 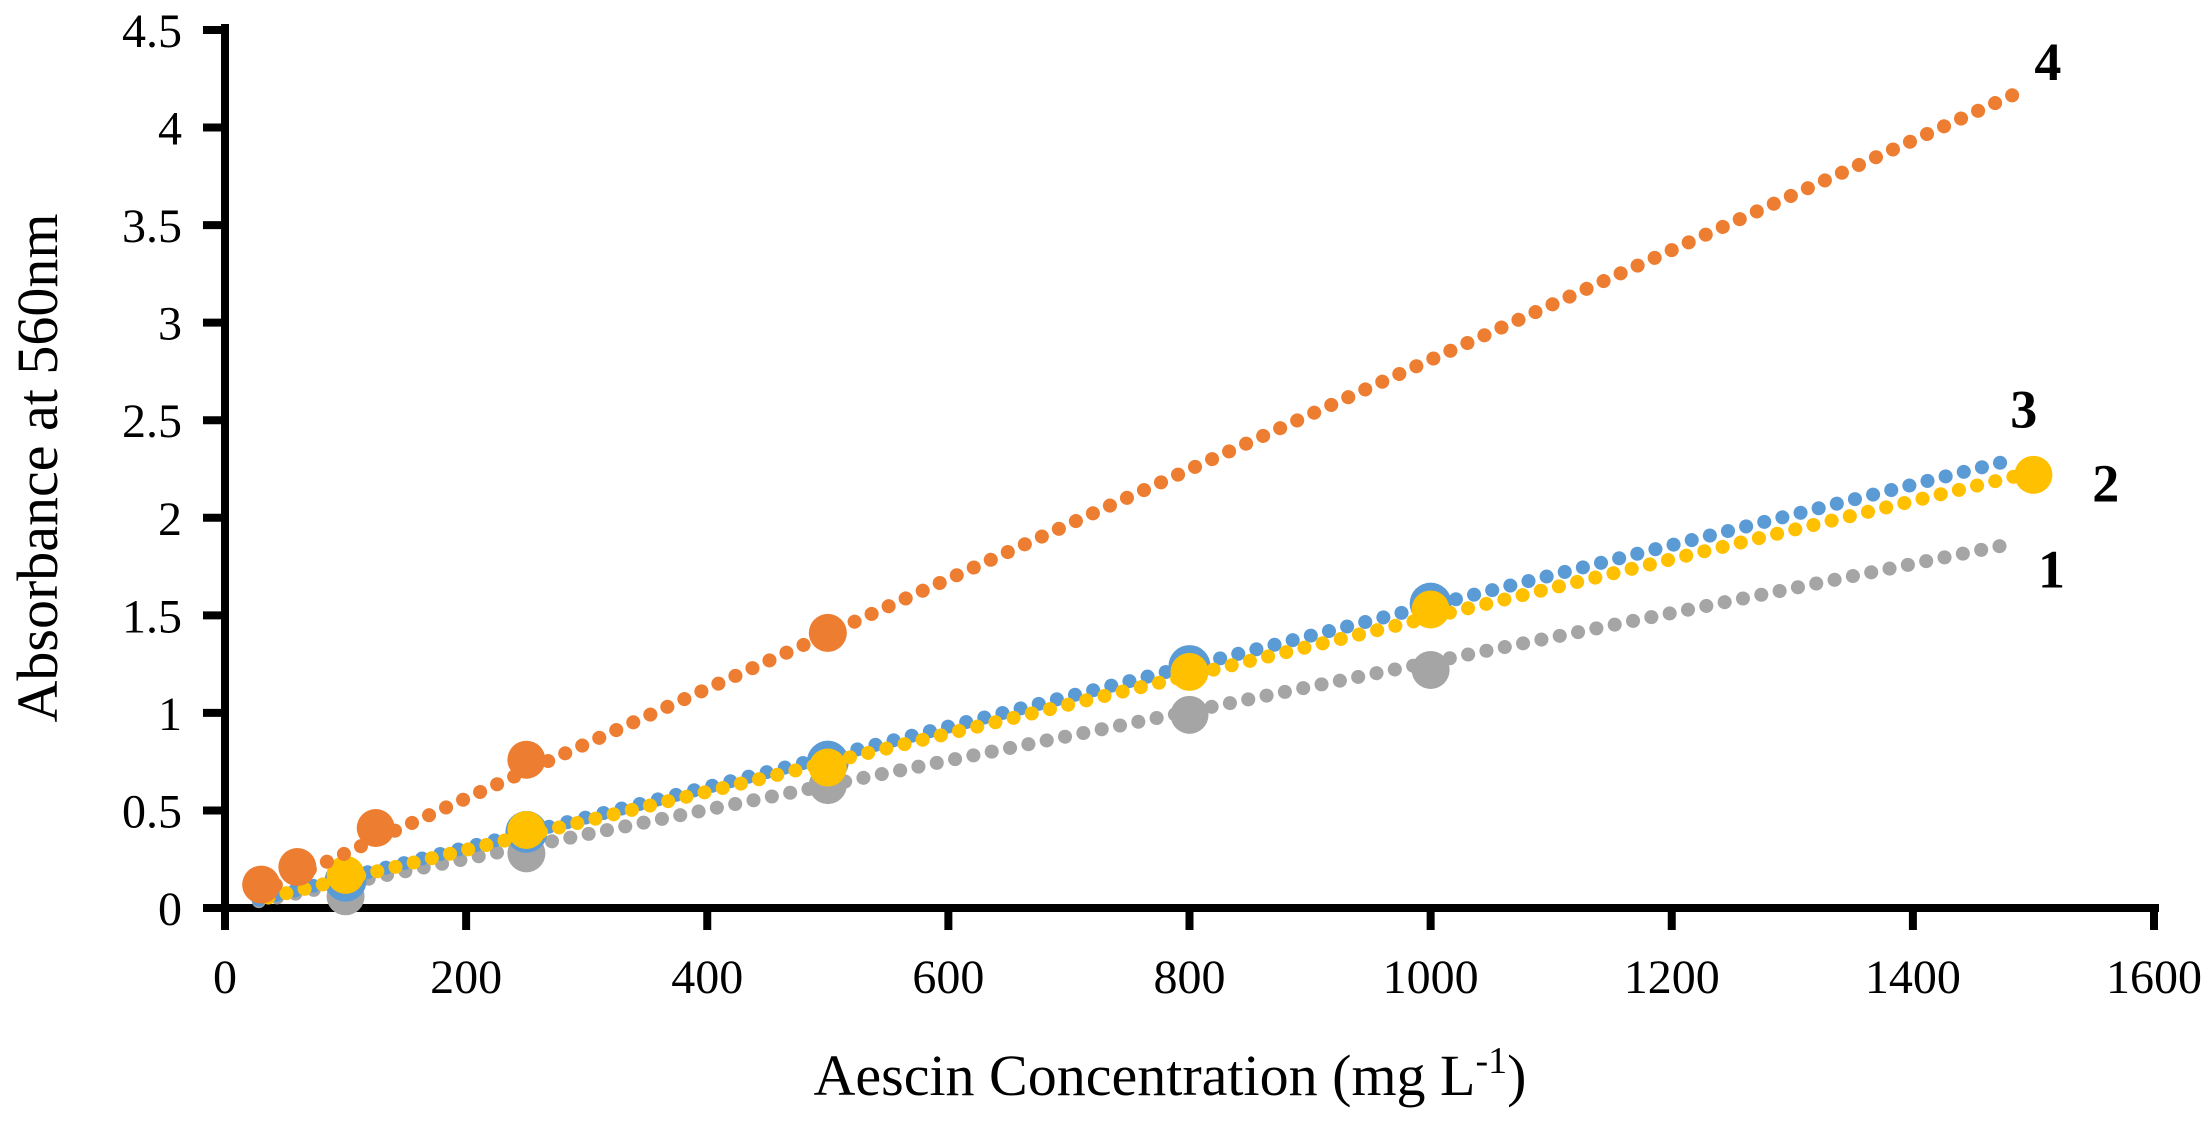 I want to click on x-tick-label: 1600, so click(x=2154, y=977).